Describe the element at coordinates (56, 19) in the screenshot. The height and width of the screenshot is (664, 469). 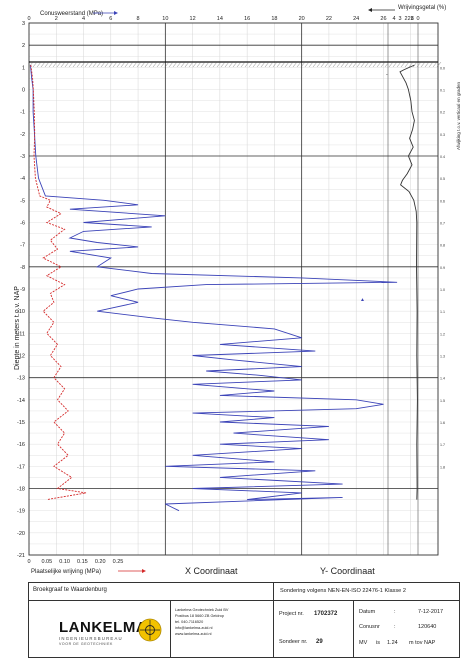
I see `cone-tick-label: 2` at that location.